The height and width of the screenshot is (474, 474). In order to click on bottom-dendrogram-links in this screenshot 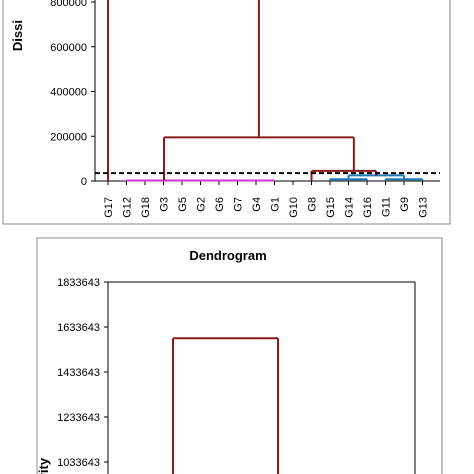, I will do `click(225, 405)`.